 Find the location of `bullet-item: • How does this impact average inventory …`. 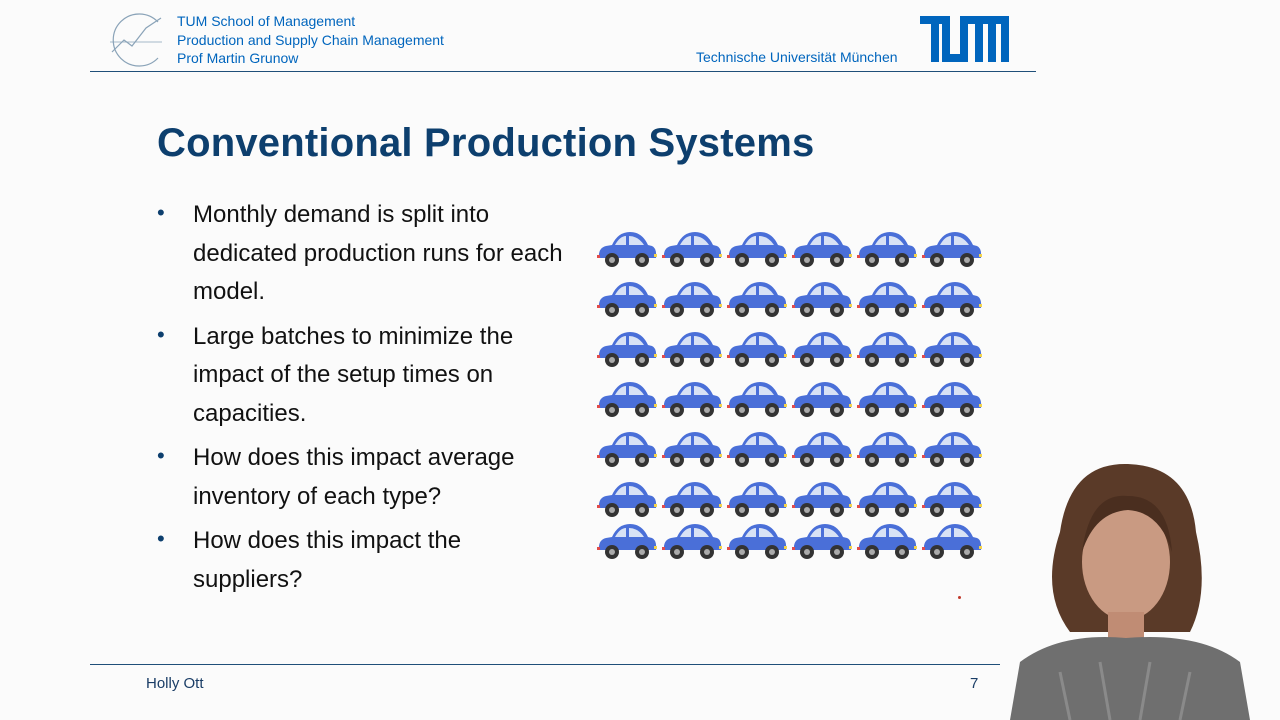

bullet-item: • How does this impact average inventory … is located at coordinates (367, 477).